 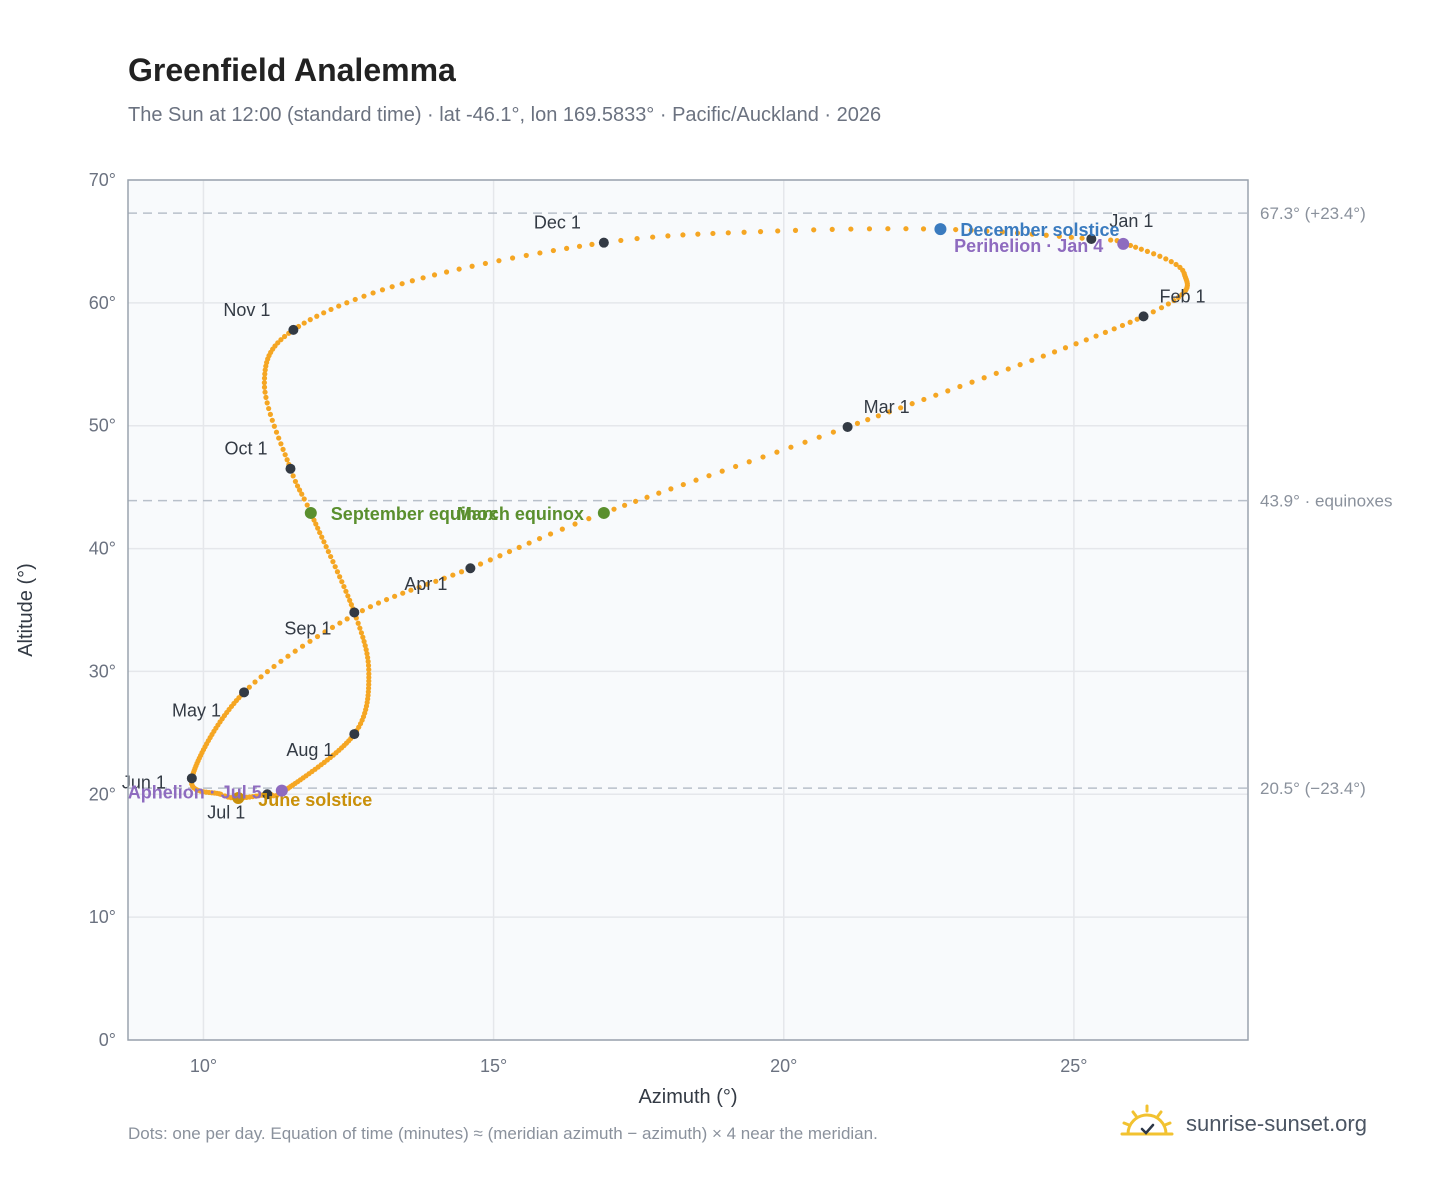 I want to click on x-tick-label: 20°, so click(x=783, y=1066).